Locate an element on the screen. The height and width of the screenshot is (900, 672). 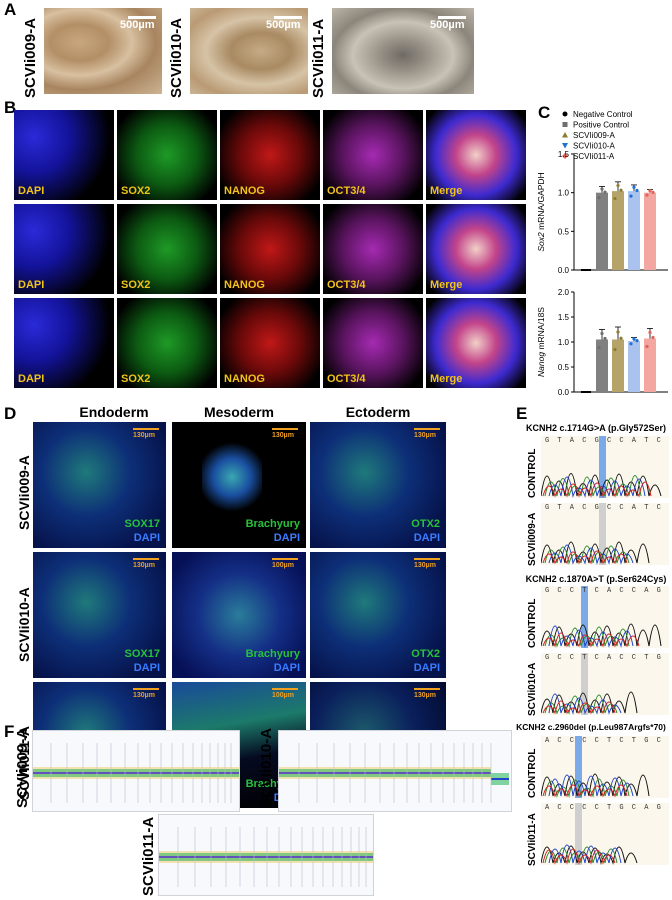
if-dapi-2: DAPI is located at coordinates (64, 249).